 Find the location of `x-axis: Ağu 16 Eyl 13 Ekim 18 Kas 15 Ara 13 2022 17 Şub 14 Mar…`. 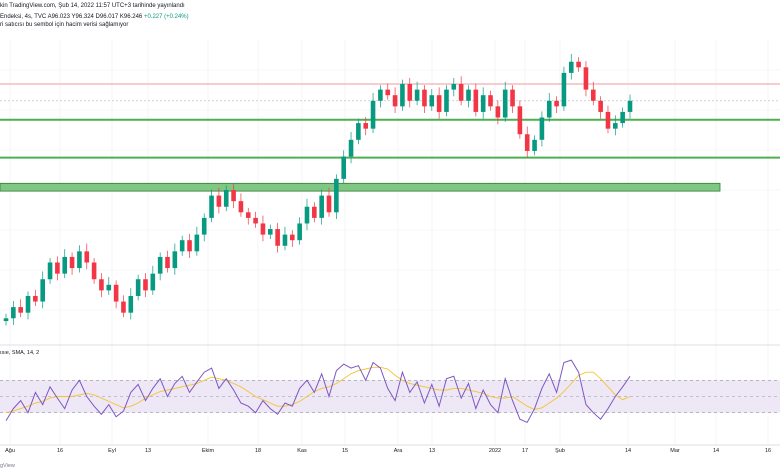

x-axis: Ağu 16 Eyl 13 Ekim 18 Kas 15 Ara 13 2022 17 Şub 14 Mar… is located at coordinates (388, 451).